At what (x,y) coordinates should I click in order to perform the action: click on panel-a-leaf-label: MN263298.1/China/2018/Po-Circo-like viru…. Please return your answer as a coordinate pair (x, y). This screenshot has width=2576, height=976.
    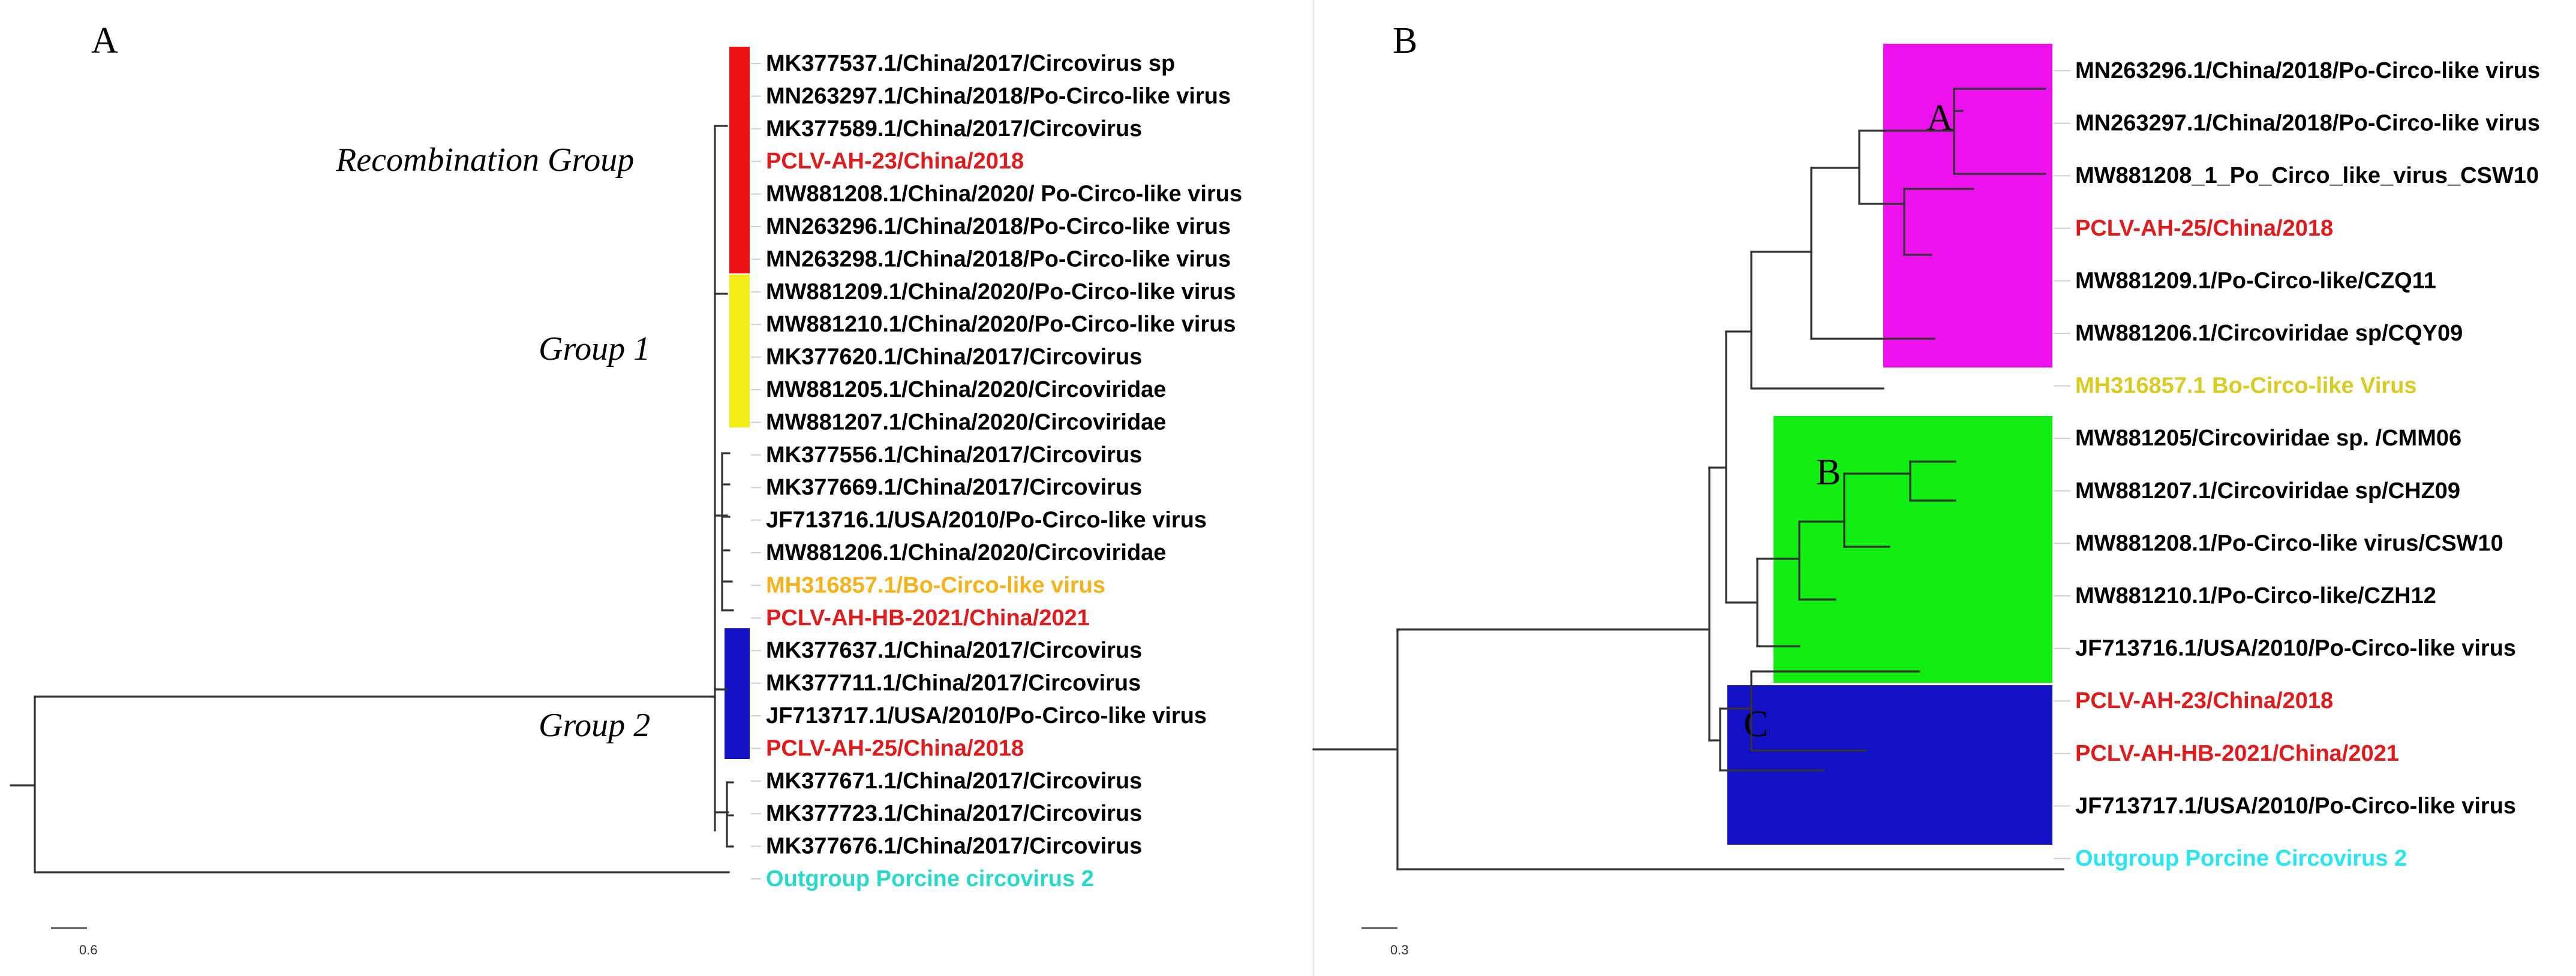
    Looking at the image, I should click on (999, 259).